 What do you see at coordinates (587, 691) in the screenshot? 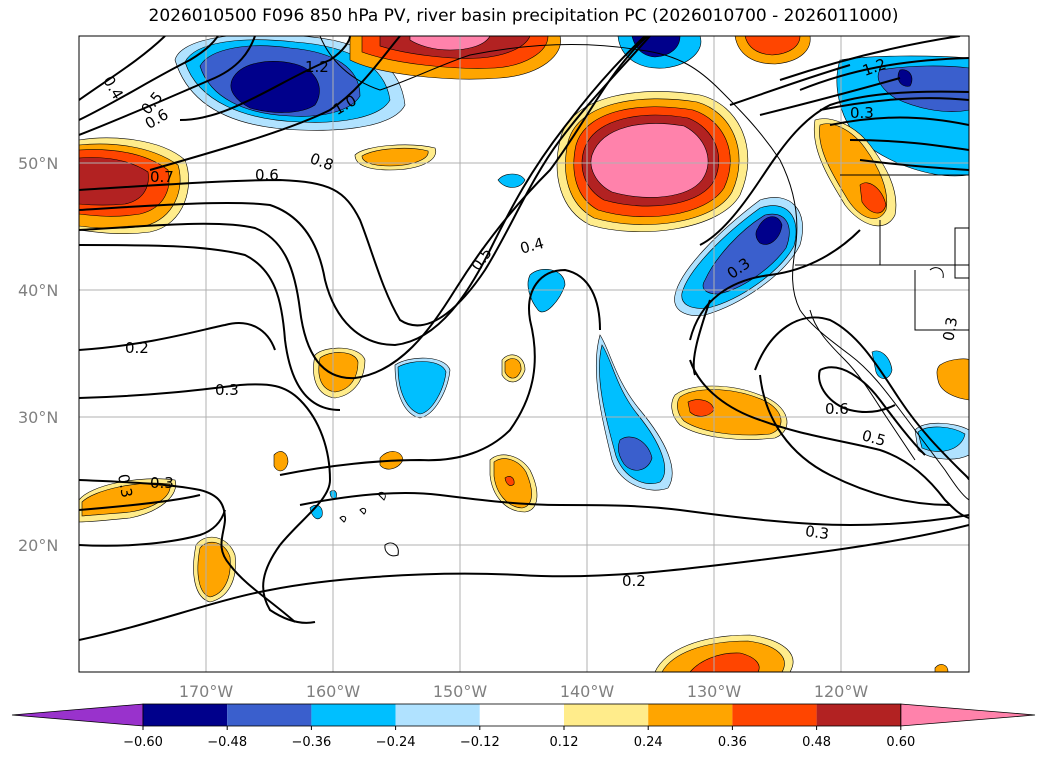
I see `lon-label: 140°W` at bounding box center [587, 691].